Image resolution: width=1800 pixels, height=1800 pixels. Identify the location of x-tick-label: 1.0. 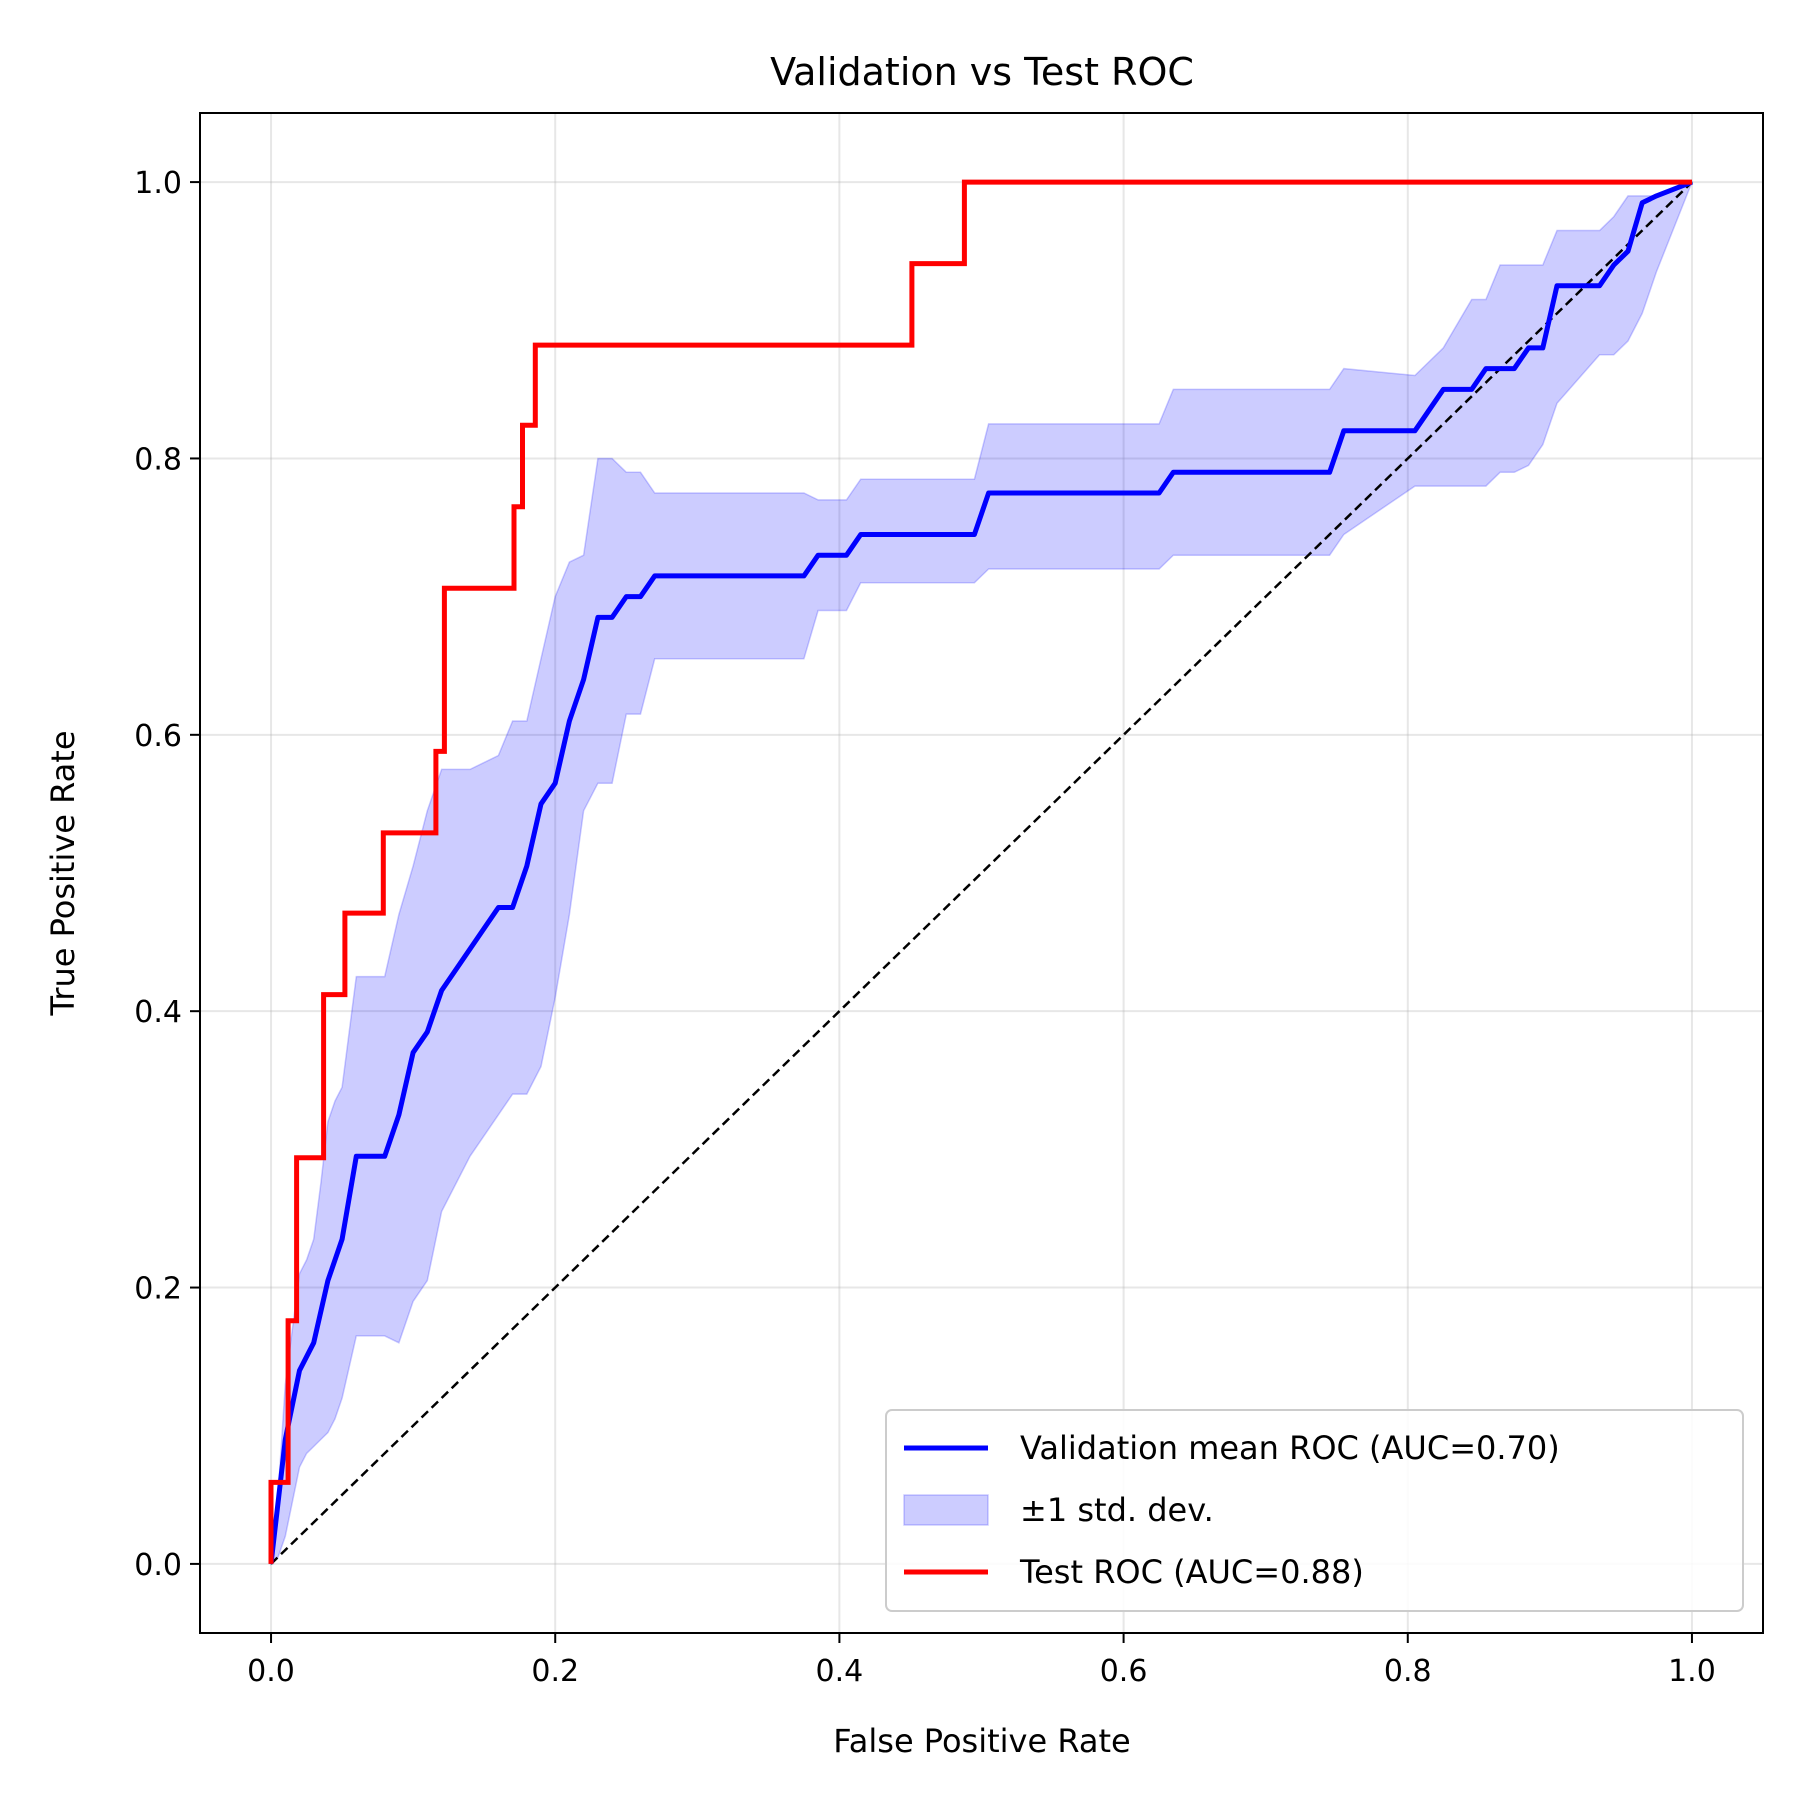
(1692, 1671).